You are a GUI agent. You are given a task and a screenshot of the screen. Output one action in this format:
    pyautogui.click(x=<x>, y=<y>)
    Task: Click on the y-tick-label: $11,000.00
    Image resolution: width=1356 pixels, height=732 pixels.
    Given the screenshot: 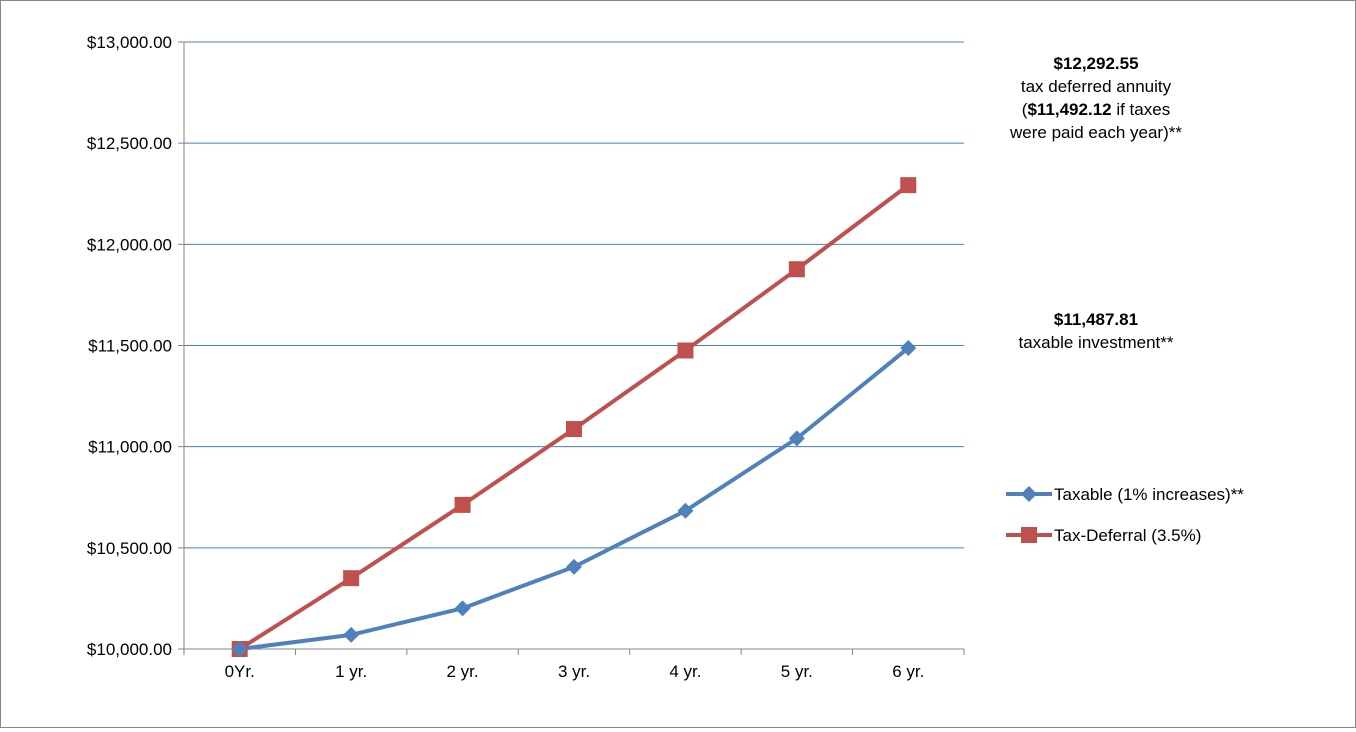 What is the action you would take?
    pyautogui.click(x=130, y=447)
    